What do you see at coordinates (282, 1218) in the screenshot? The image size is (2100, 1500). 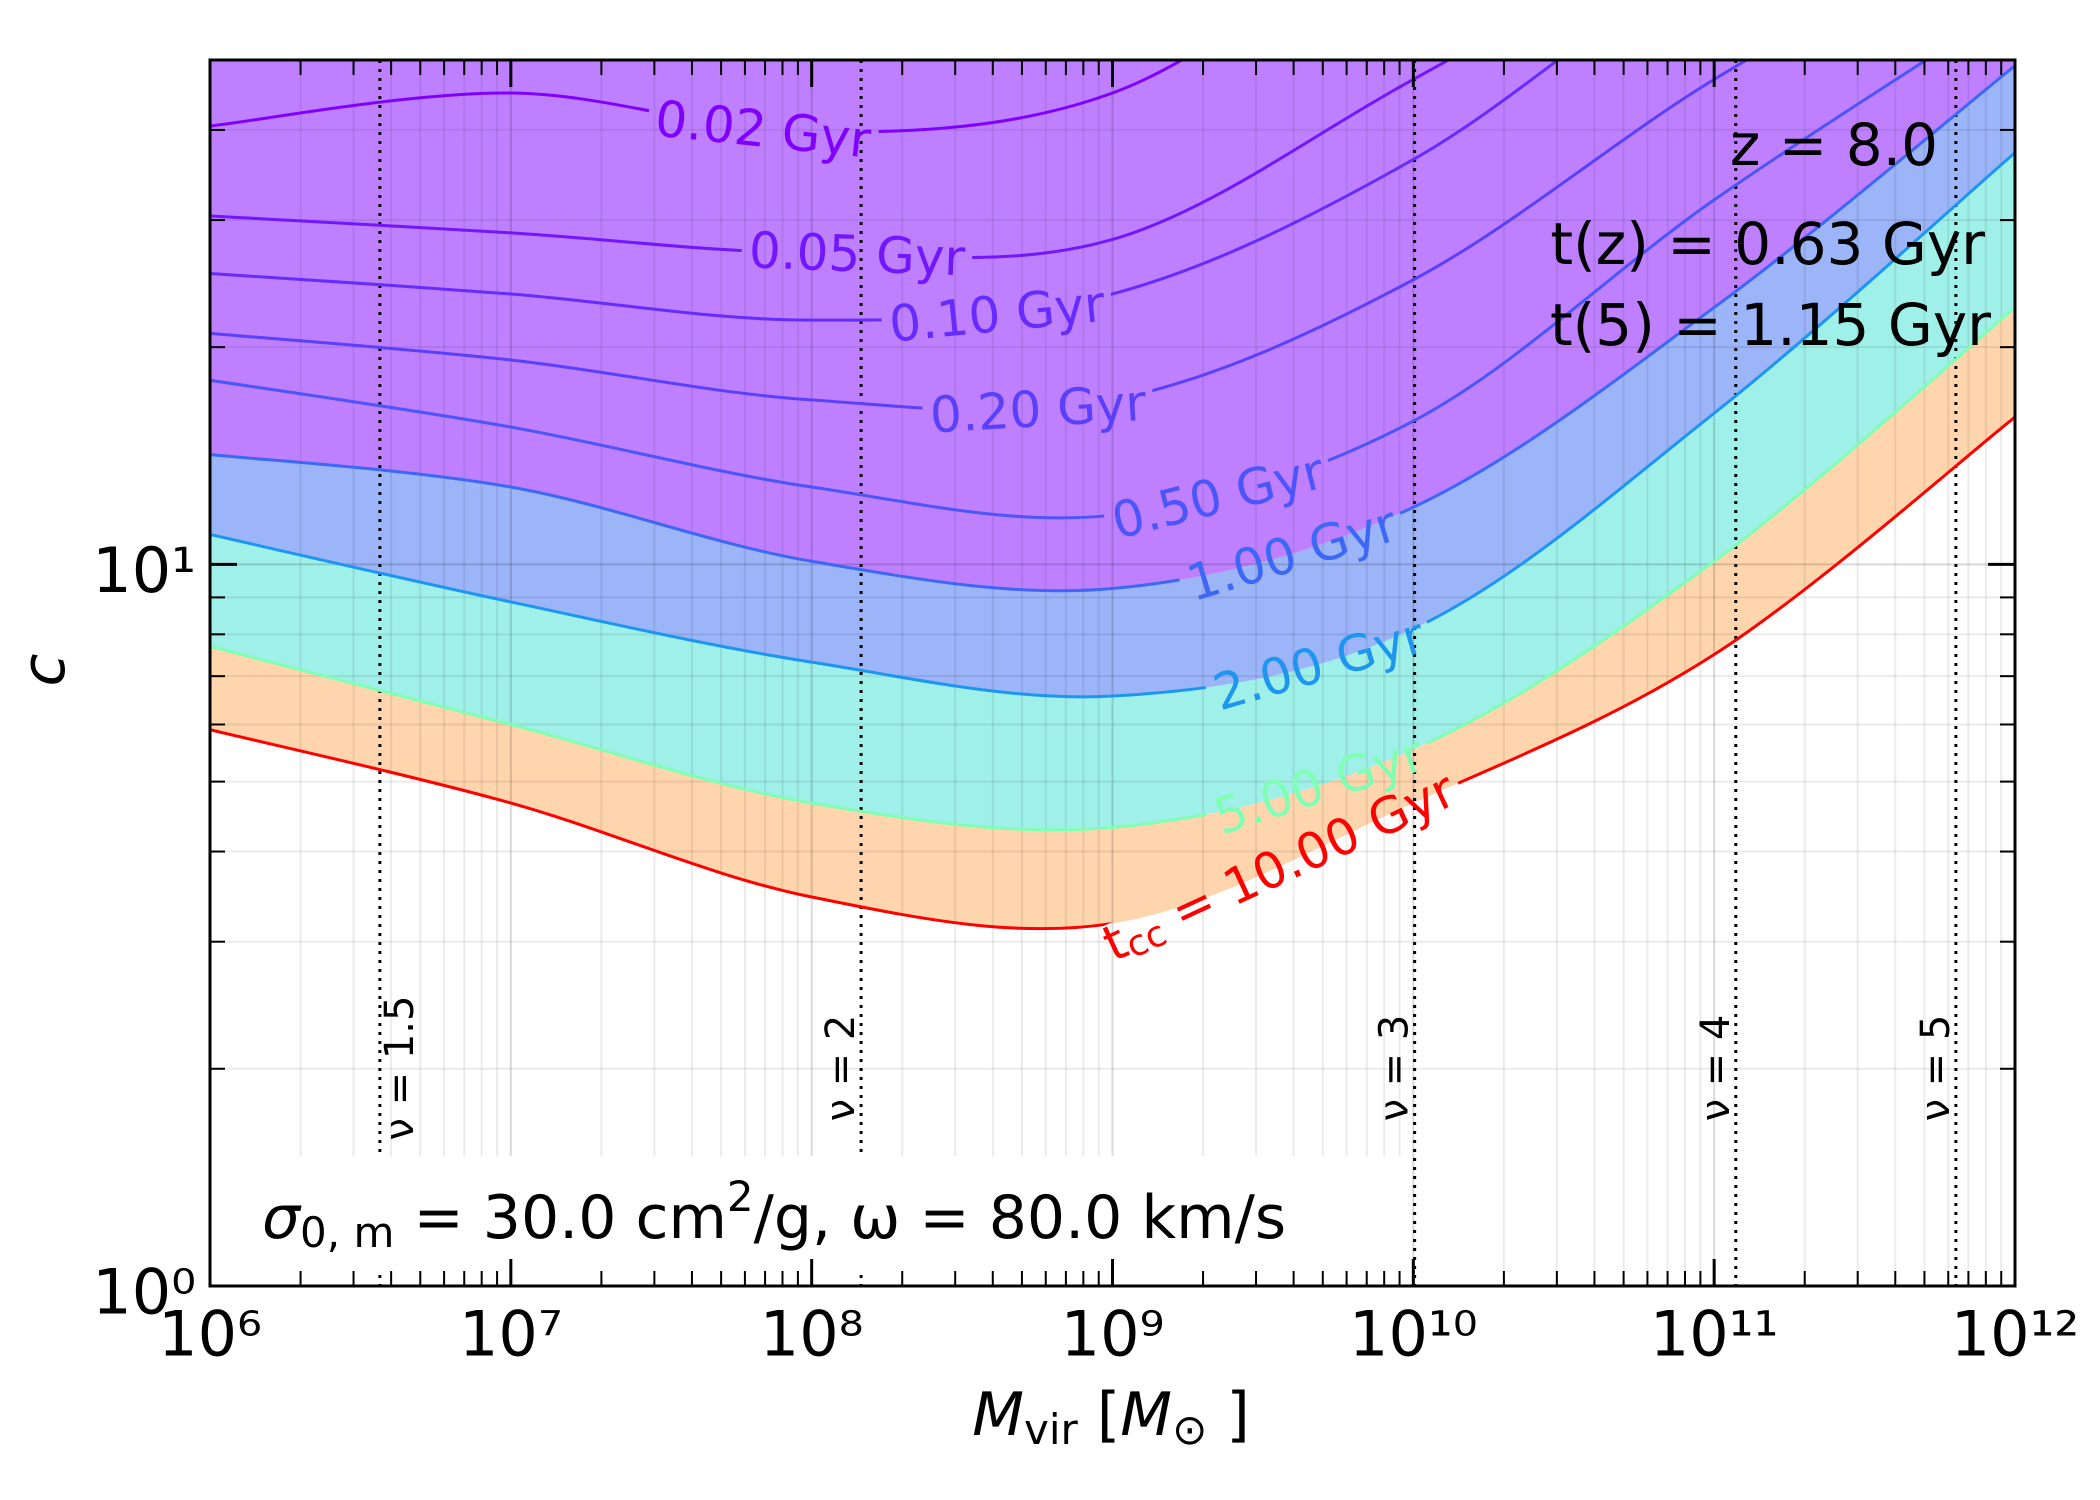 I see `param-part: σ` at bounding box center [282, 1218].